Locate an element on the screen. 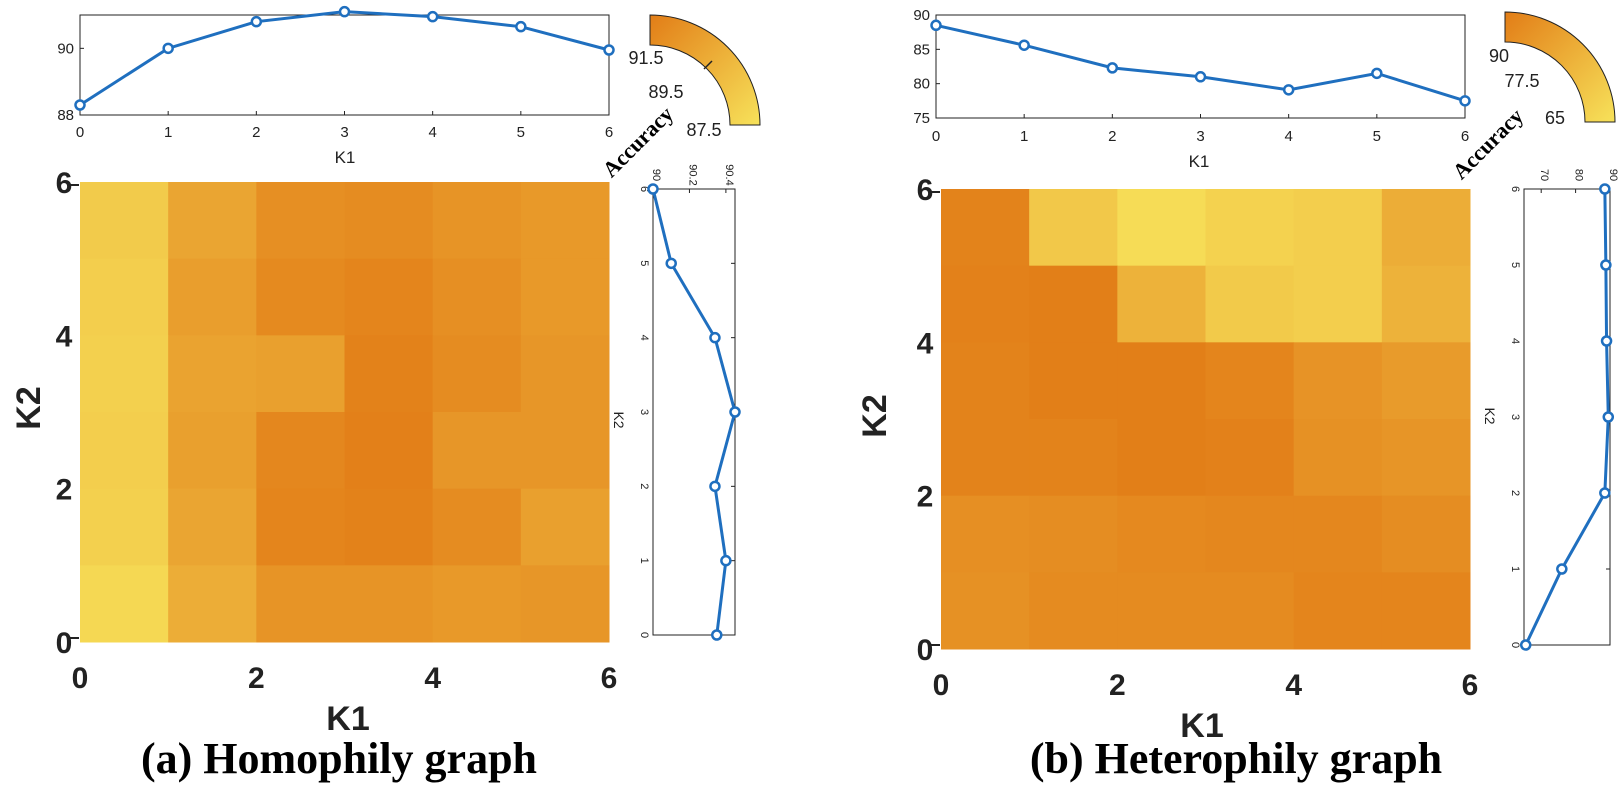 The width and height of the screenshot is (1624, 797). side-line-ylabel: K2 is located at coordinates (619, 419).